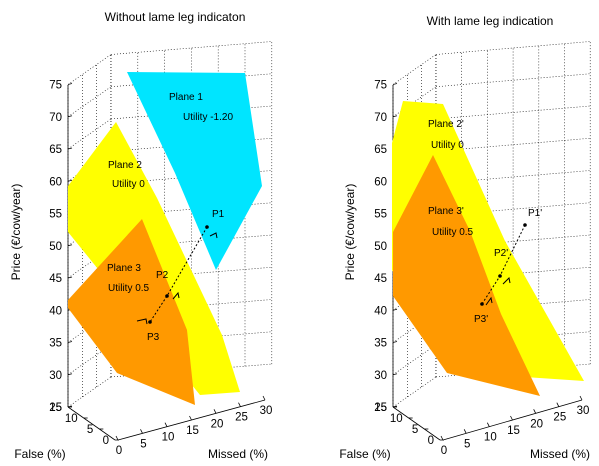 This screenshot has width=599, height=466. I want to click on plane-name-label: Plane 3', so click(446, 211).